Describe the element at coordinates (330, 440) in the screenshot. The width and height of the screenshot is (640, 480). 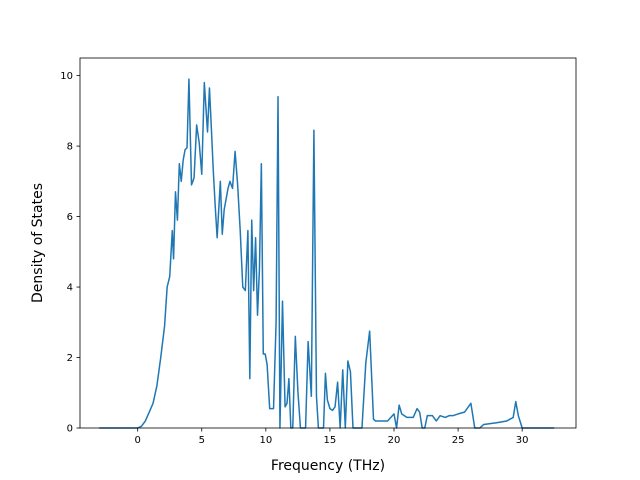
I see `x-tick-label: 15` at that location.